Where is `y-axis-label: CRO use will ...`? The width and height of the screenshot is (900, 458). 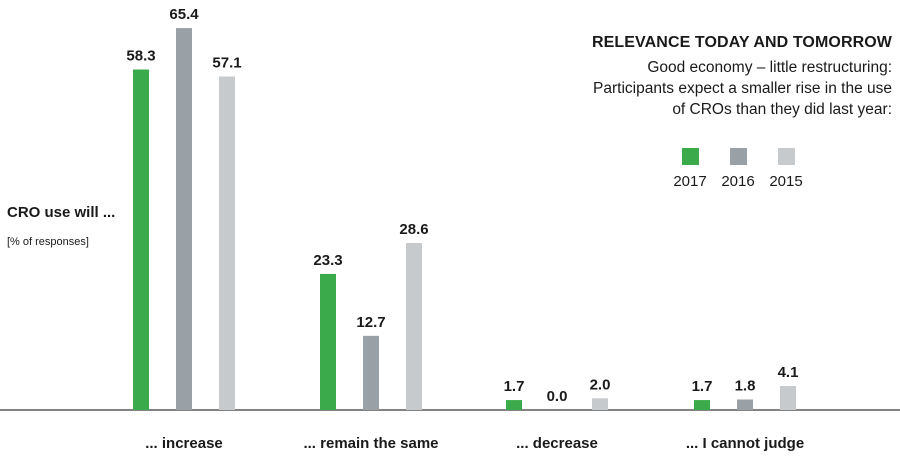 y-axis-label: CRO use will ... is located at coordinates (61, 212).